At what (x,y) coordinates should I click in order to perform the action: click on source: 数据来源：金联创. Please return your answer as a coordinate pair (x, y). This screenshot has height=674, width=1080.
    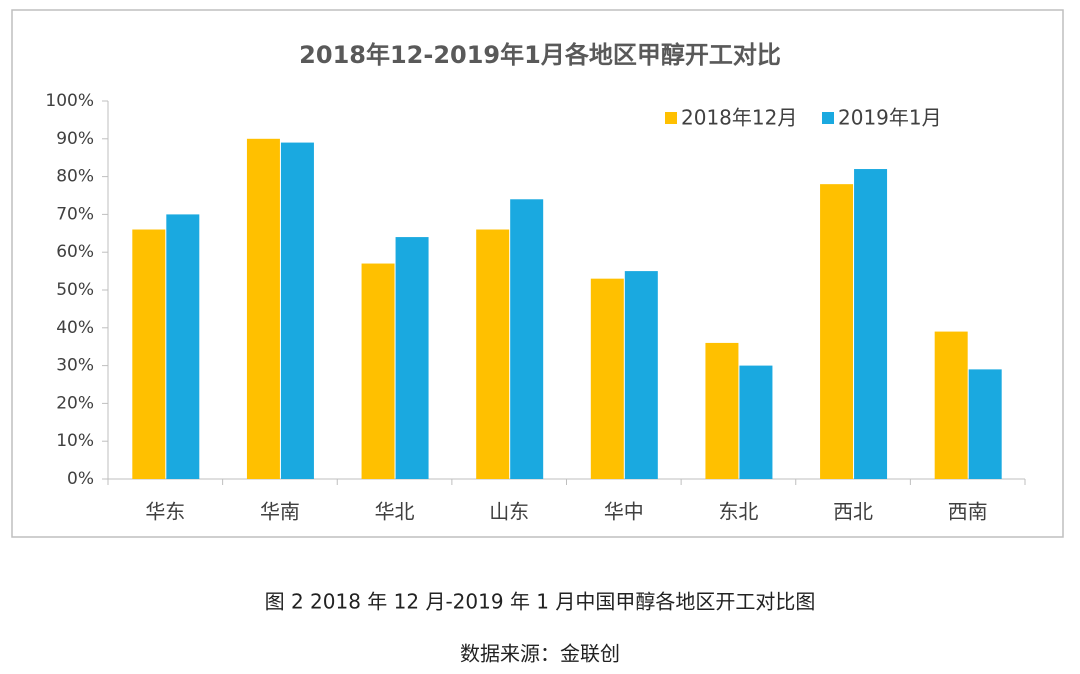
    Looking at the image, I should click on (540, 654).